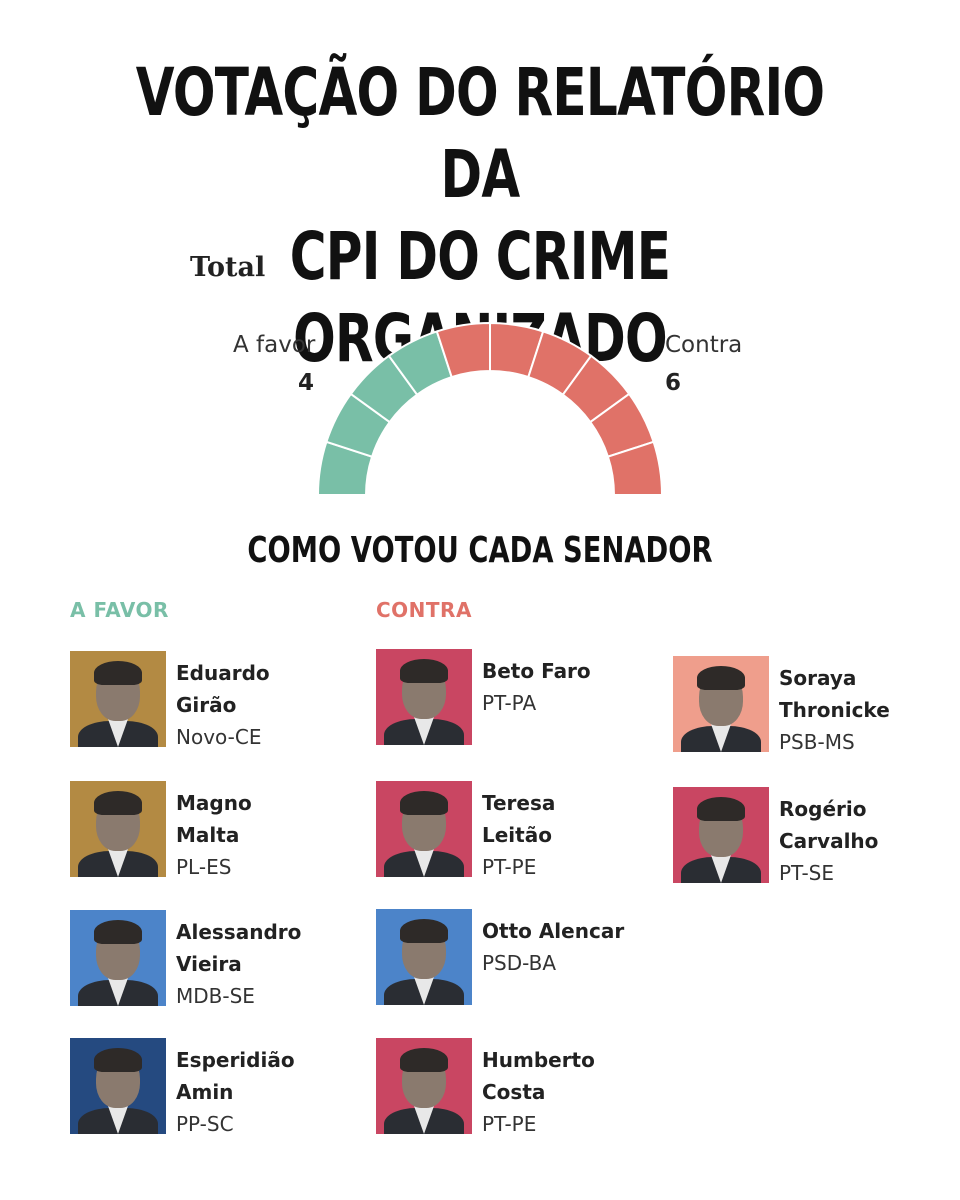 This screenshot has height=1200, width=960. What do you see at coordinates (214, 819) in the screenshot?
I see `senator-name: Magno Malta` at bounding box center [214, 819].